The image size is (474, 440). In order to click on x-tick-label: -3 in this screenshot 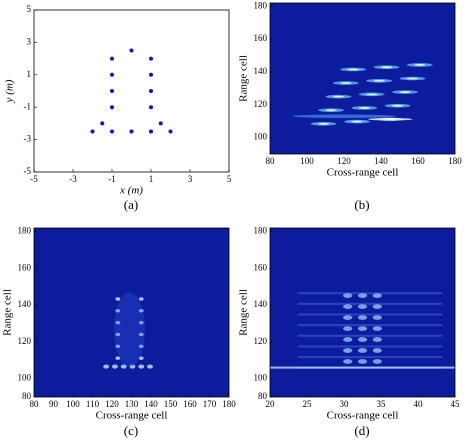, I will do `click(73, 179)`.